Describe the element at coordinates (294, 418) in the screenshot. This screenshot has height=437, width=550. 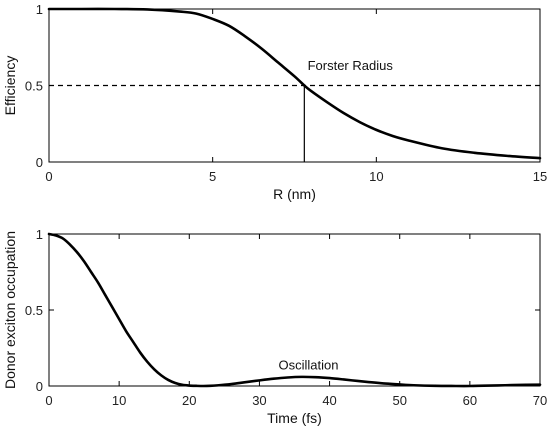
I see `occupation-x-axis-label: Time (fs)` at that location.